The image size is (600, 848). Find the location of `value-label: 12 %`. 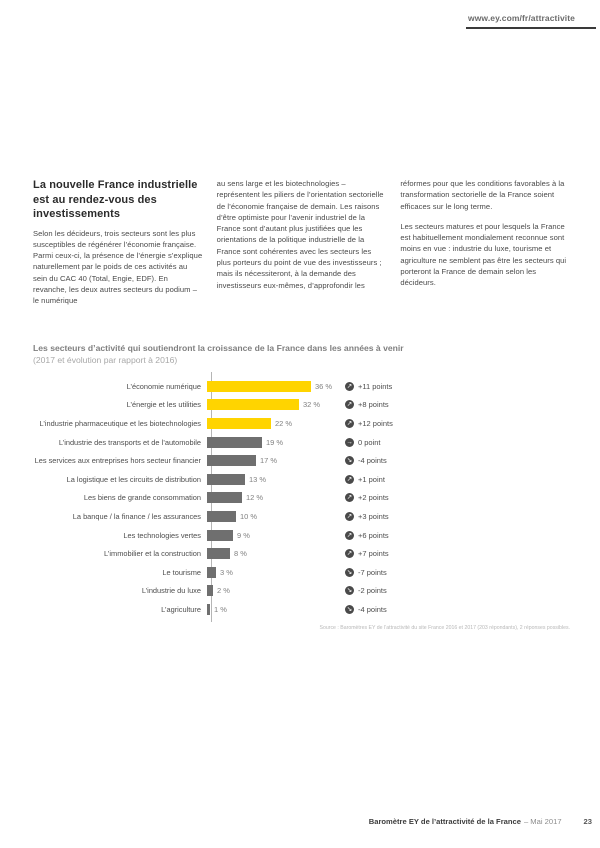

value-label: 12 % is located at coordinates (255, 498).